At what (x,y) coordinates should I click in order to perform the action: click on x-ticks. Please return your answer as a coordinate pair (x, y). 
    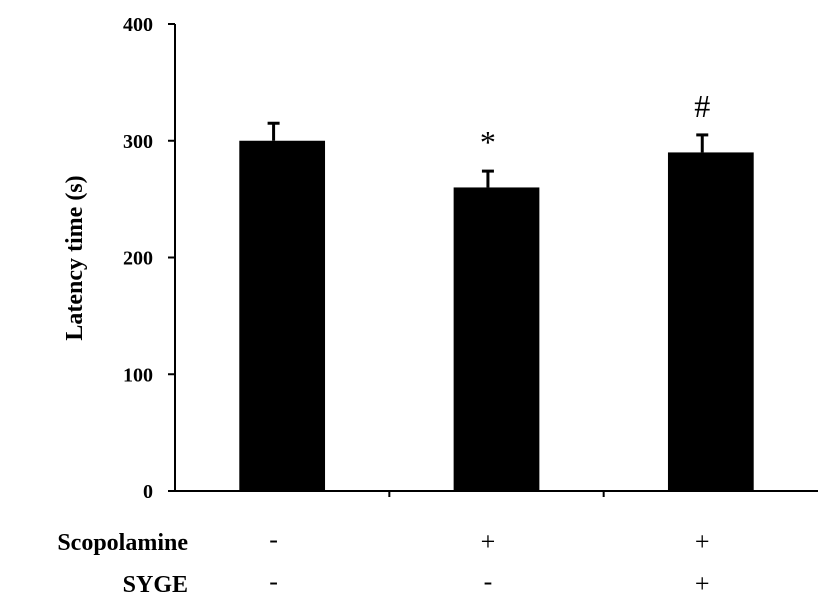
    Looking at the image, I should click on (496, 494).